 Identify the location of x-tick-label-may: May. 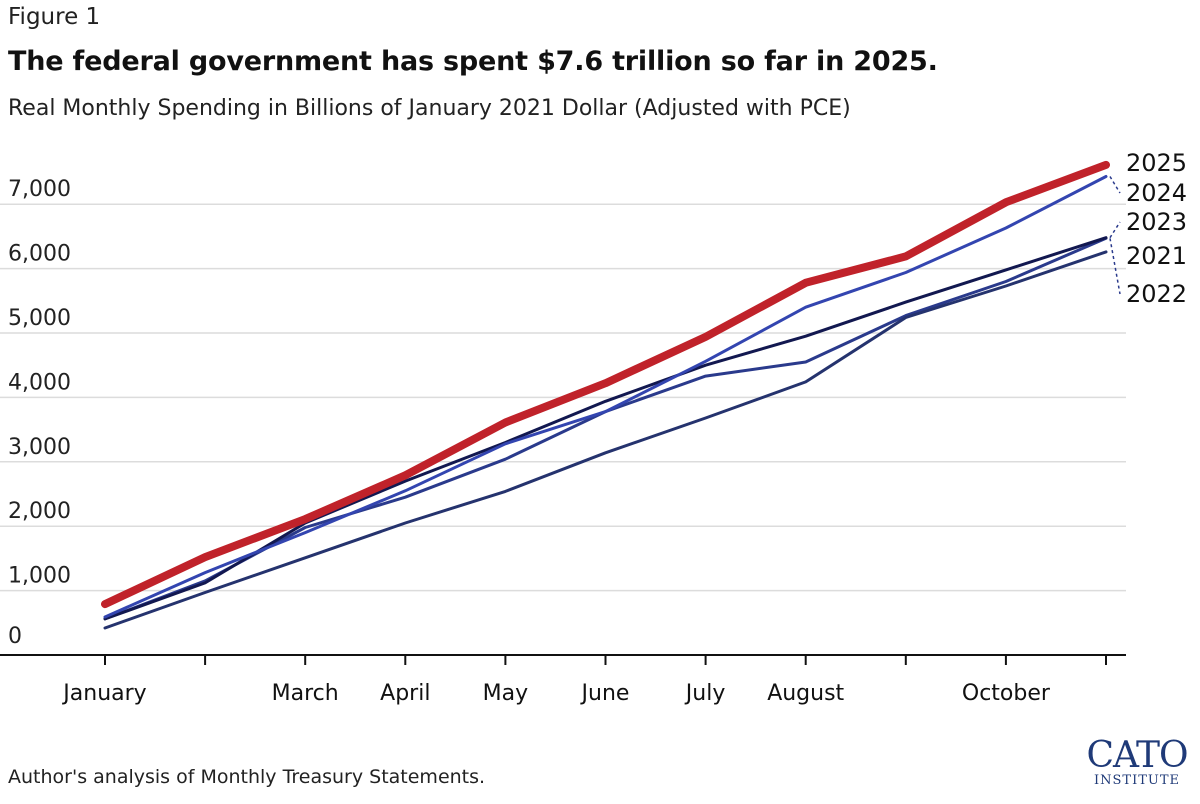
(505, 693).